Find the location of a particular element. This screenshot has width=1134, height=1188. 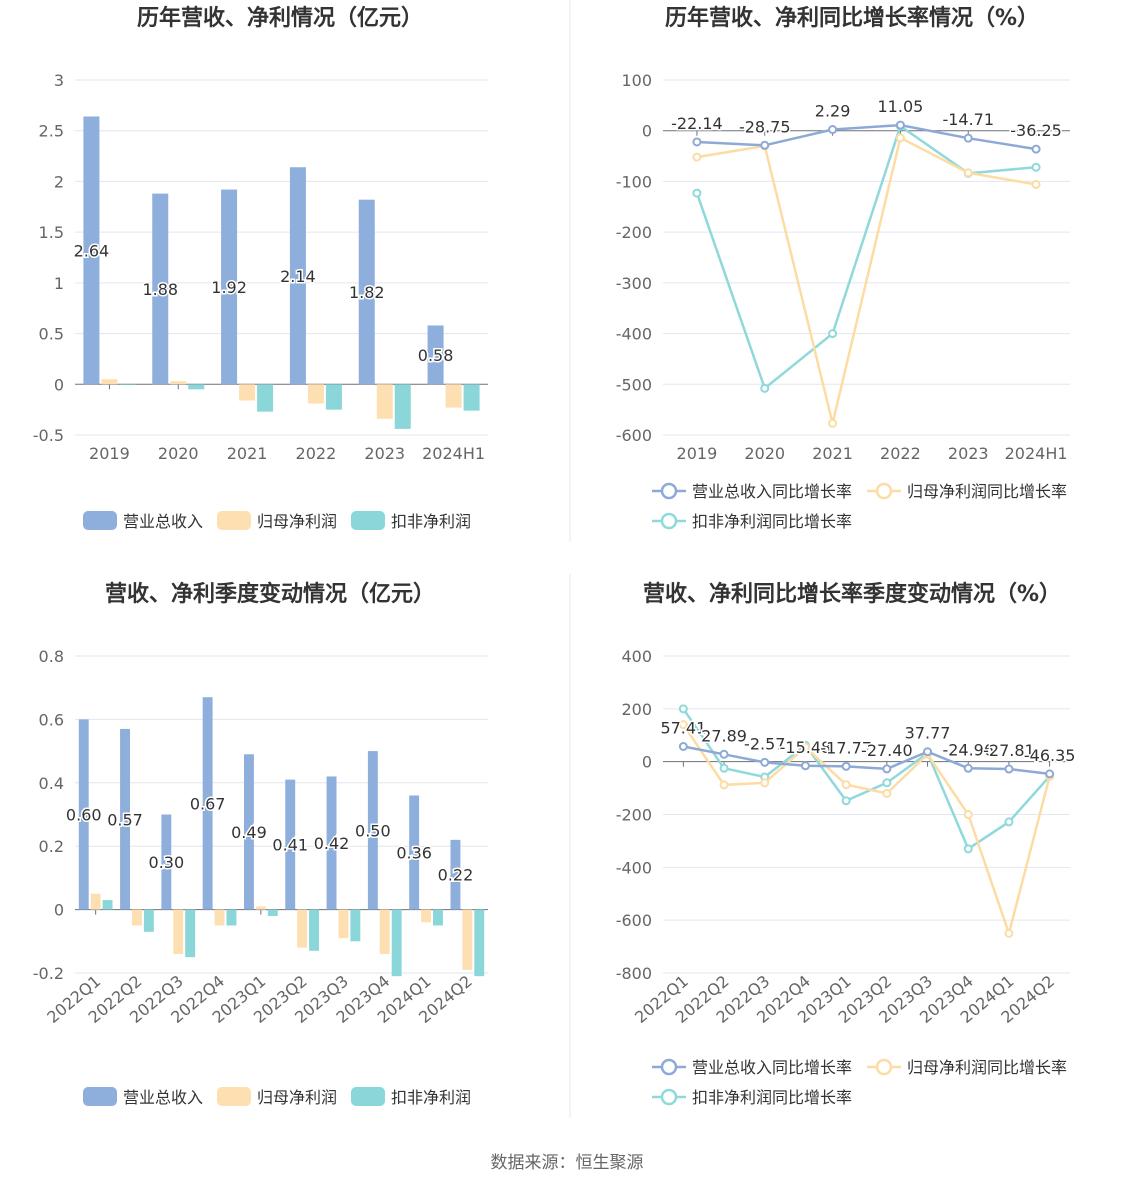

source-note: 数据来源：恒生聚源 is located at coordinates (567, 1163).